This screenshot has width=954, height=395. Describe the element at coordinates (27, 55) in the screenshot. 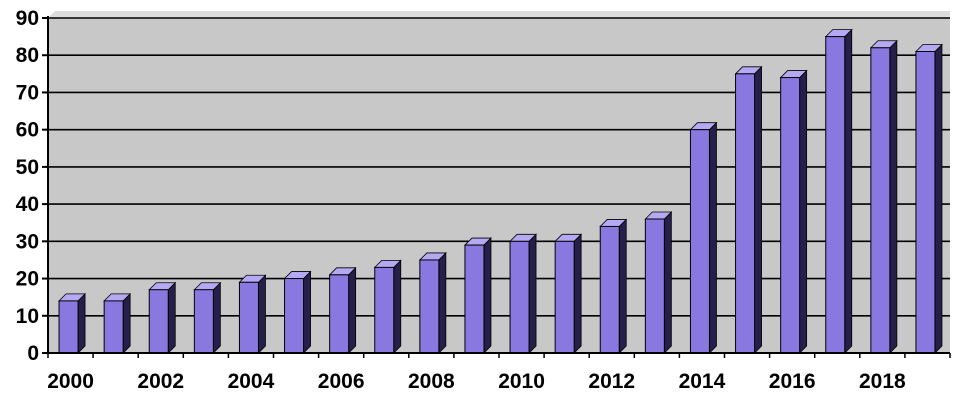

I see `y-tick-label: 80` at that location.